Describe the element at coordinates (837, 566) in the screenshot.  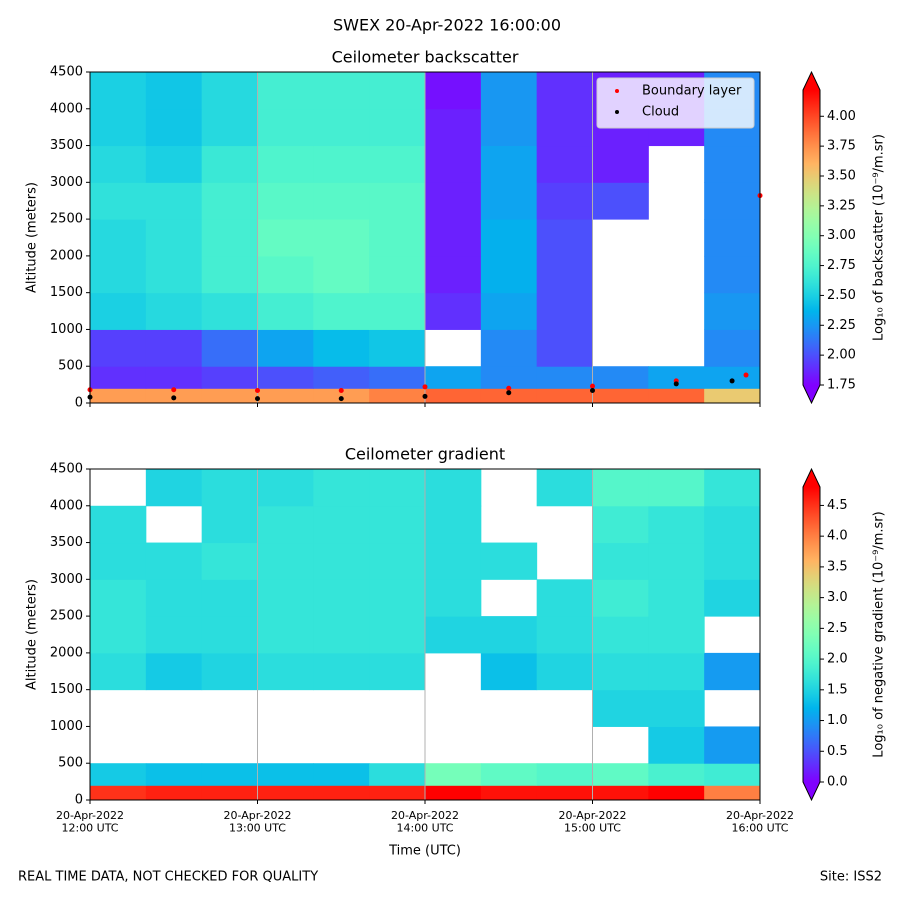
I see `colorbar-tick-label: 3.5` at that location.